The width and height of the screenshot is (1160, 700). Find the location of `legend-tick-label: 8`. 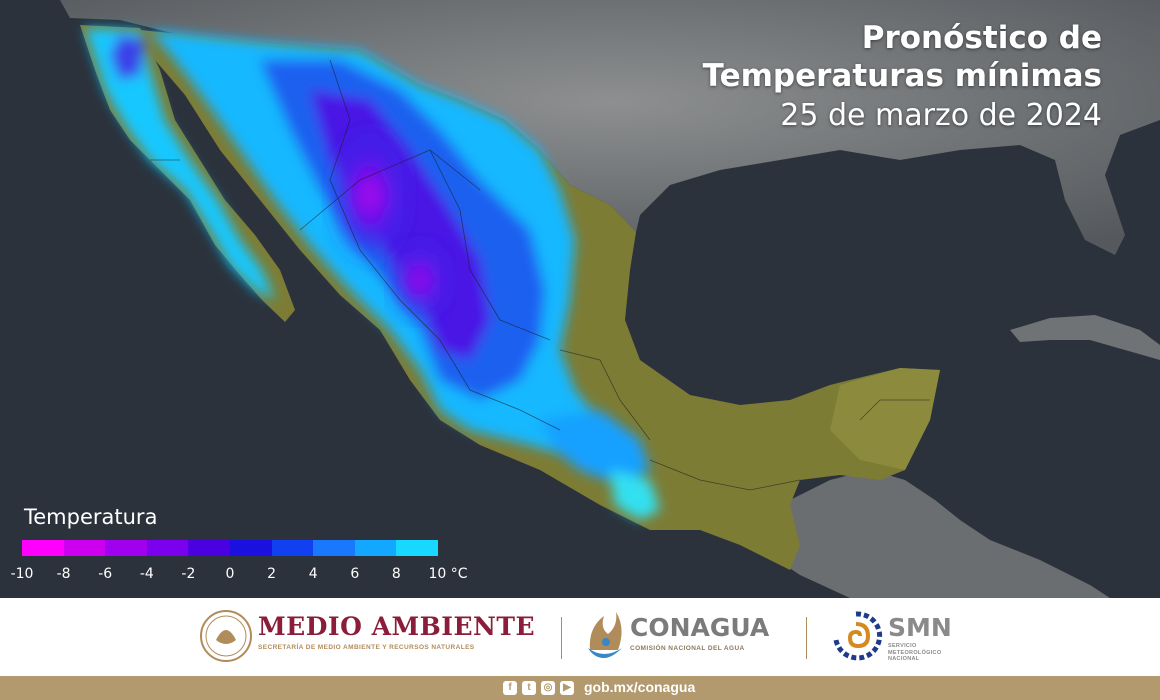

legend-tick-label: 8 is located at coordinates (396, 574).